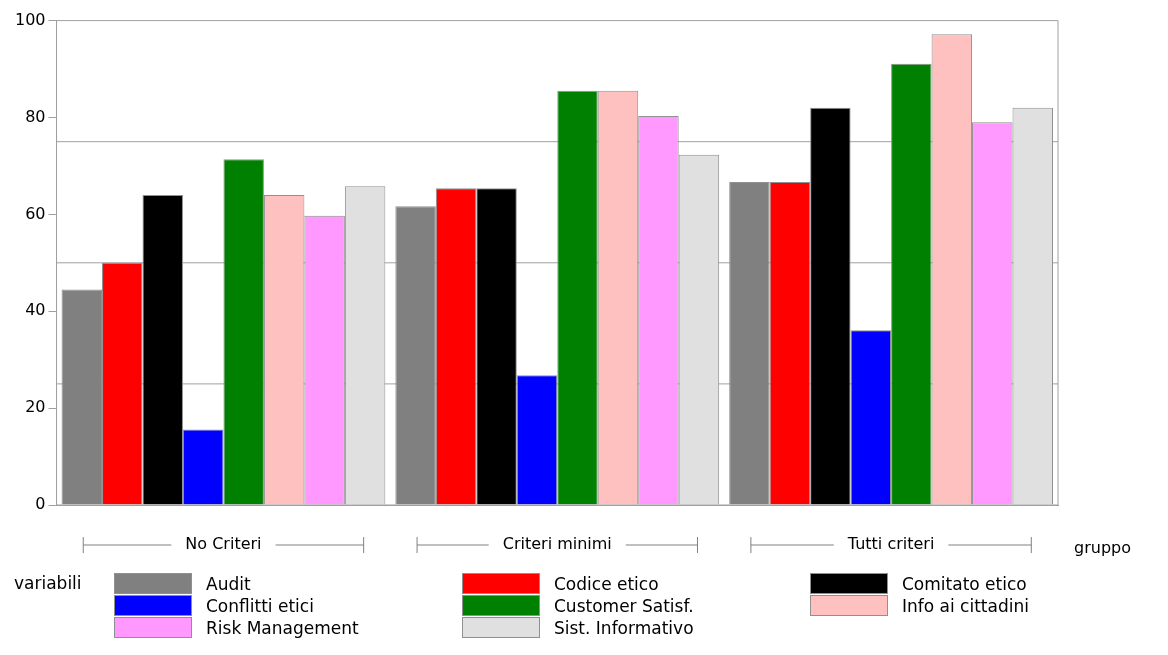 Image resolution: width=1168 pixels, height=655 pixels. I want to click on legend-label: Audit, so click(228, 583).